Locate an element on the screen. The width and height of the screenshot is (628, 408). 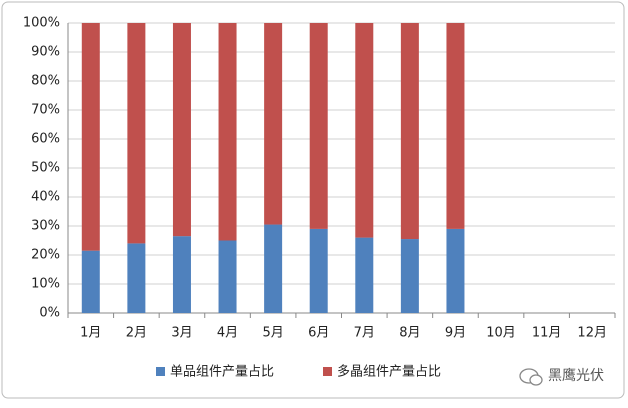
y-tick-label: 0% is located at coordinates (49, 313).